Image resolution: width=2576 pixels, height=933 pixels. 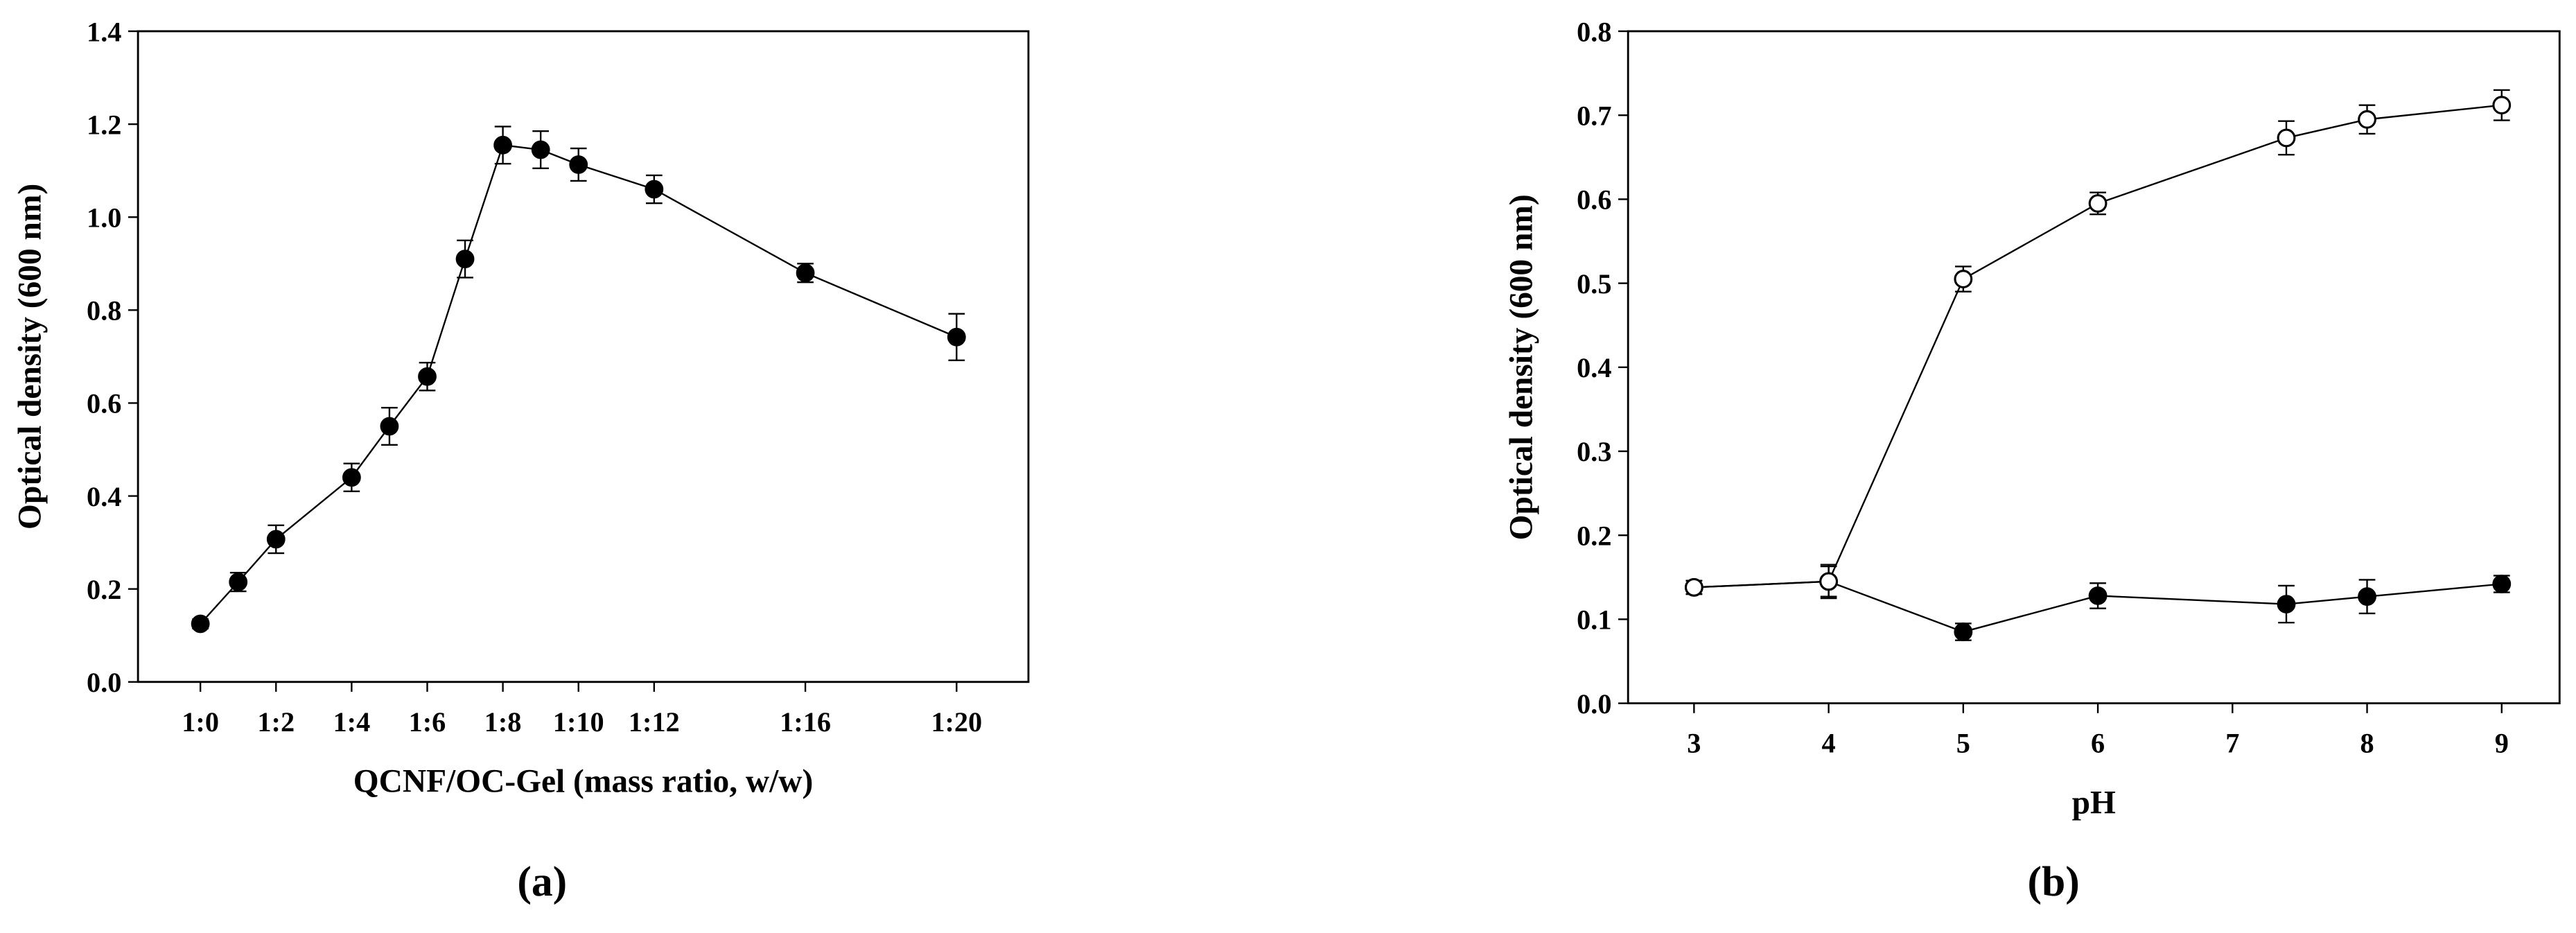 What do you see at coordinates (1963, 743) in the screenshot?
I see `x-tick-label: 5` at bounding box center [1963, 743].